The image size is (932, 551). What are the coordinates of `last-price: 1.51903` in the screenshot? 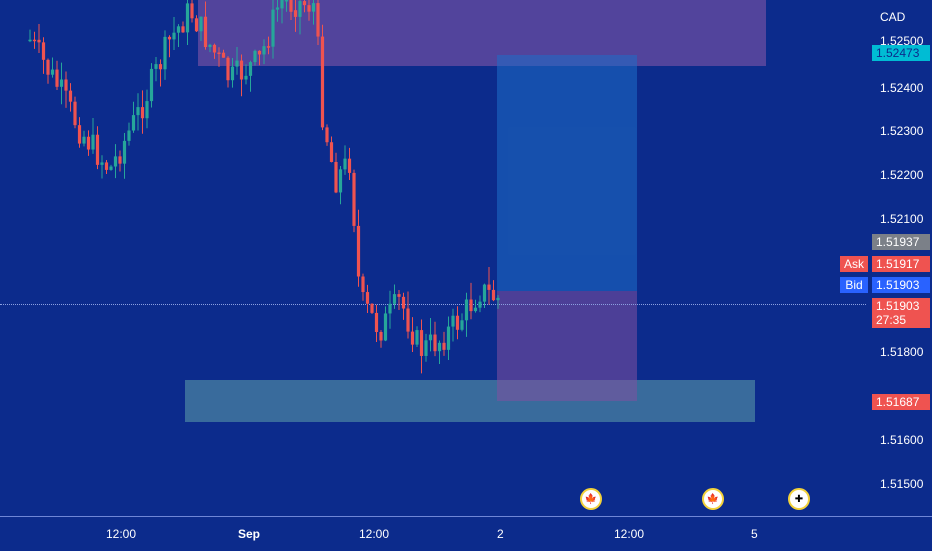 It's located at (898, 306).